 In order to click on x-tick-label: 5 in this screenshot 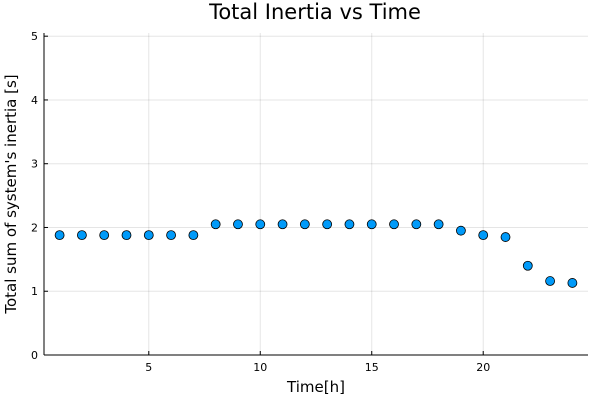, I will do `click(148, 367)`.